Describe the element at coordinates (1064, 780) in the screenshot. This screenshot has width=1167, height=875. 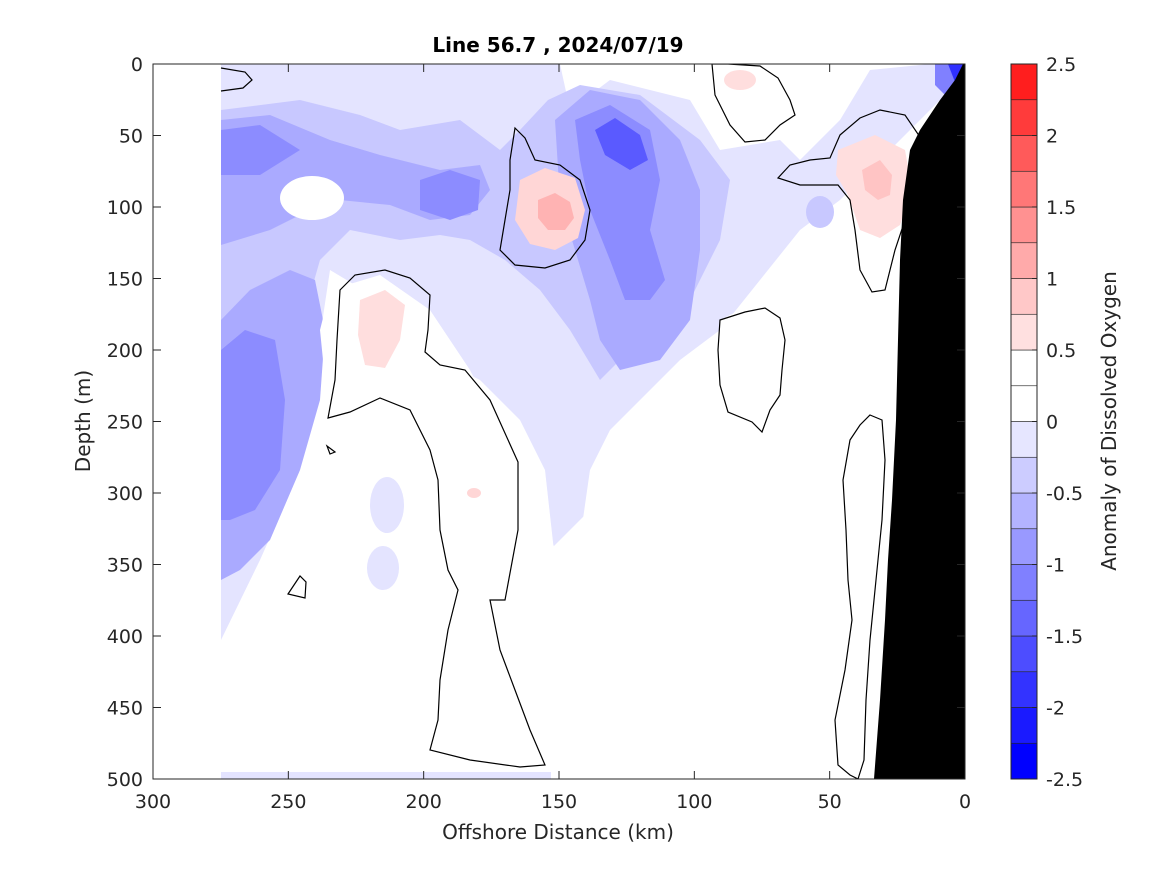
I see `colorbar-tick-label: -2.5` at that location.